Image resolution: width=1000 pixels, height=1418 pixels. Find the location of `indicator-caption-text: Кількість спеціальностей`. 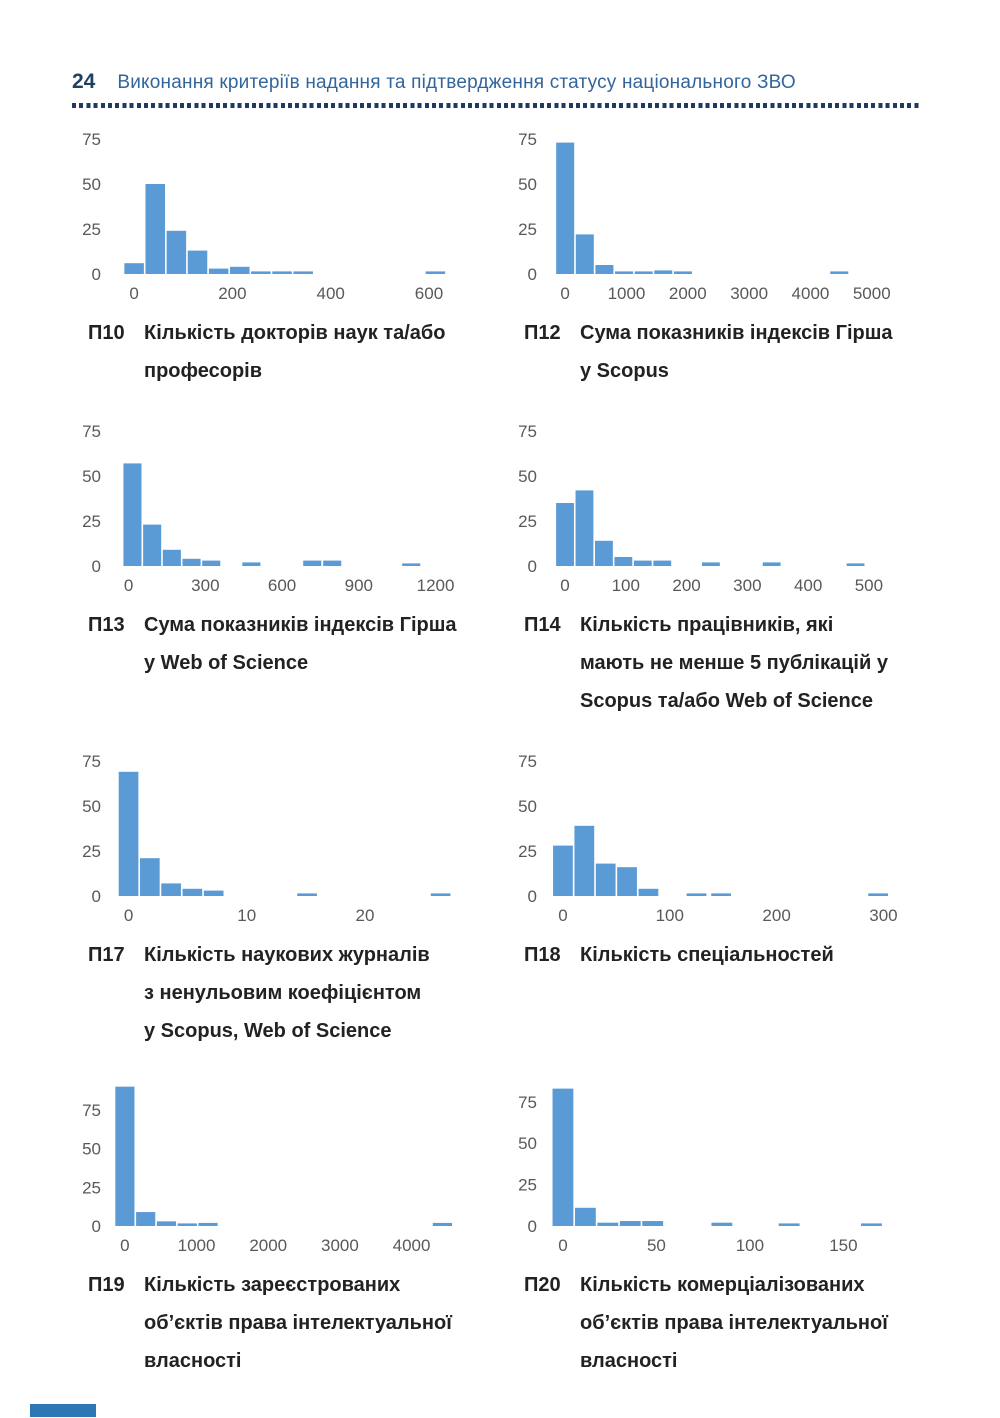

indicator-caption-text: Кількість спеціальностей is located at coordinates (707, 955).